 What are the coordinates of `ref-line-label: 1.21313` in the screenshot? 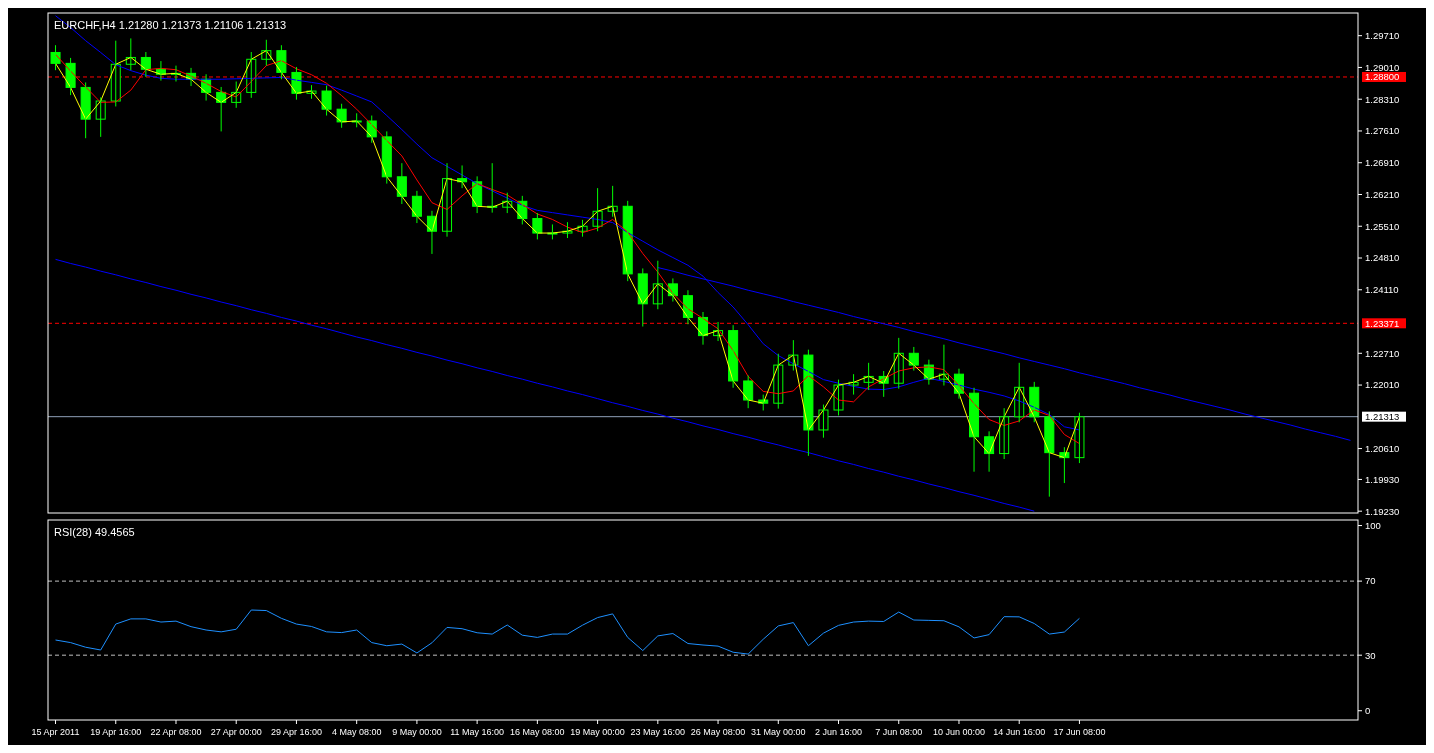 It's located at (1382, 416).